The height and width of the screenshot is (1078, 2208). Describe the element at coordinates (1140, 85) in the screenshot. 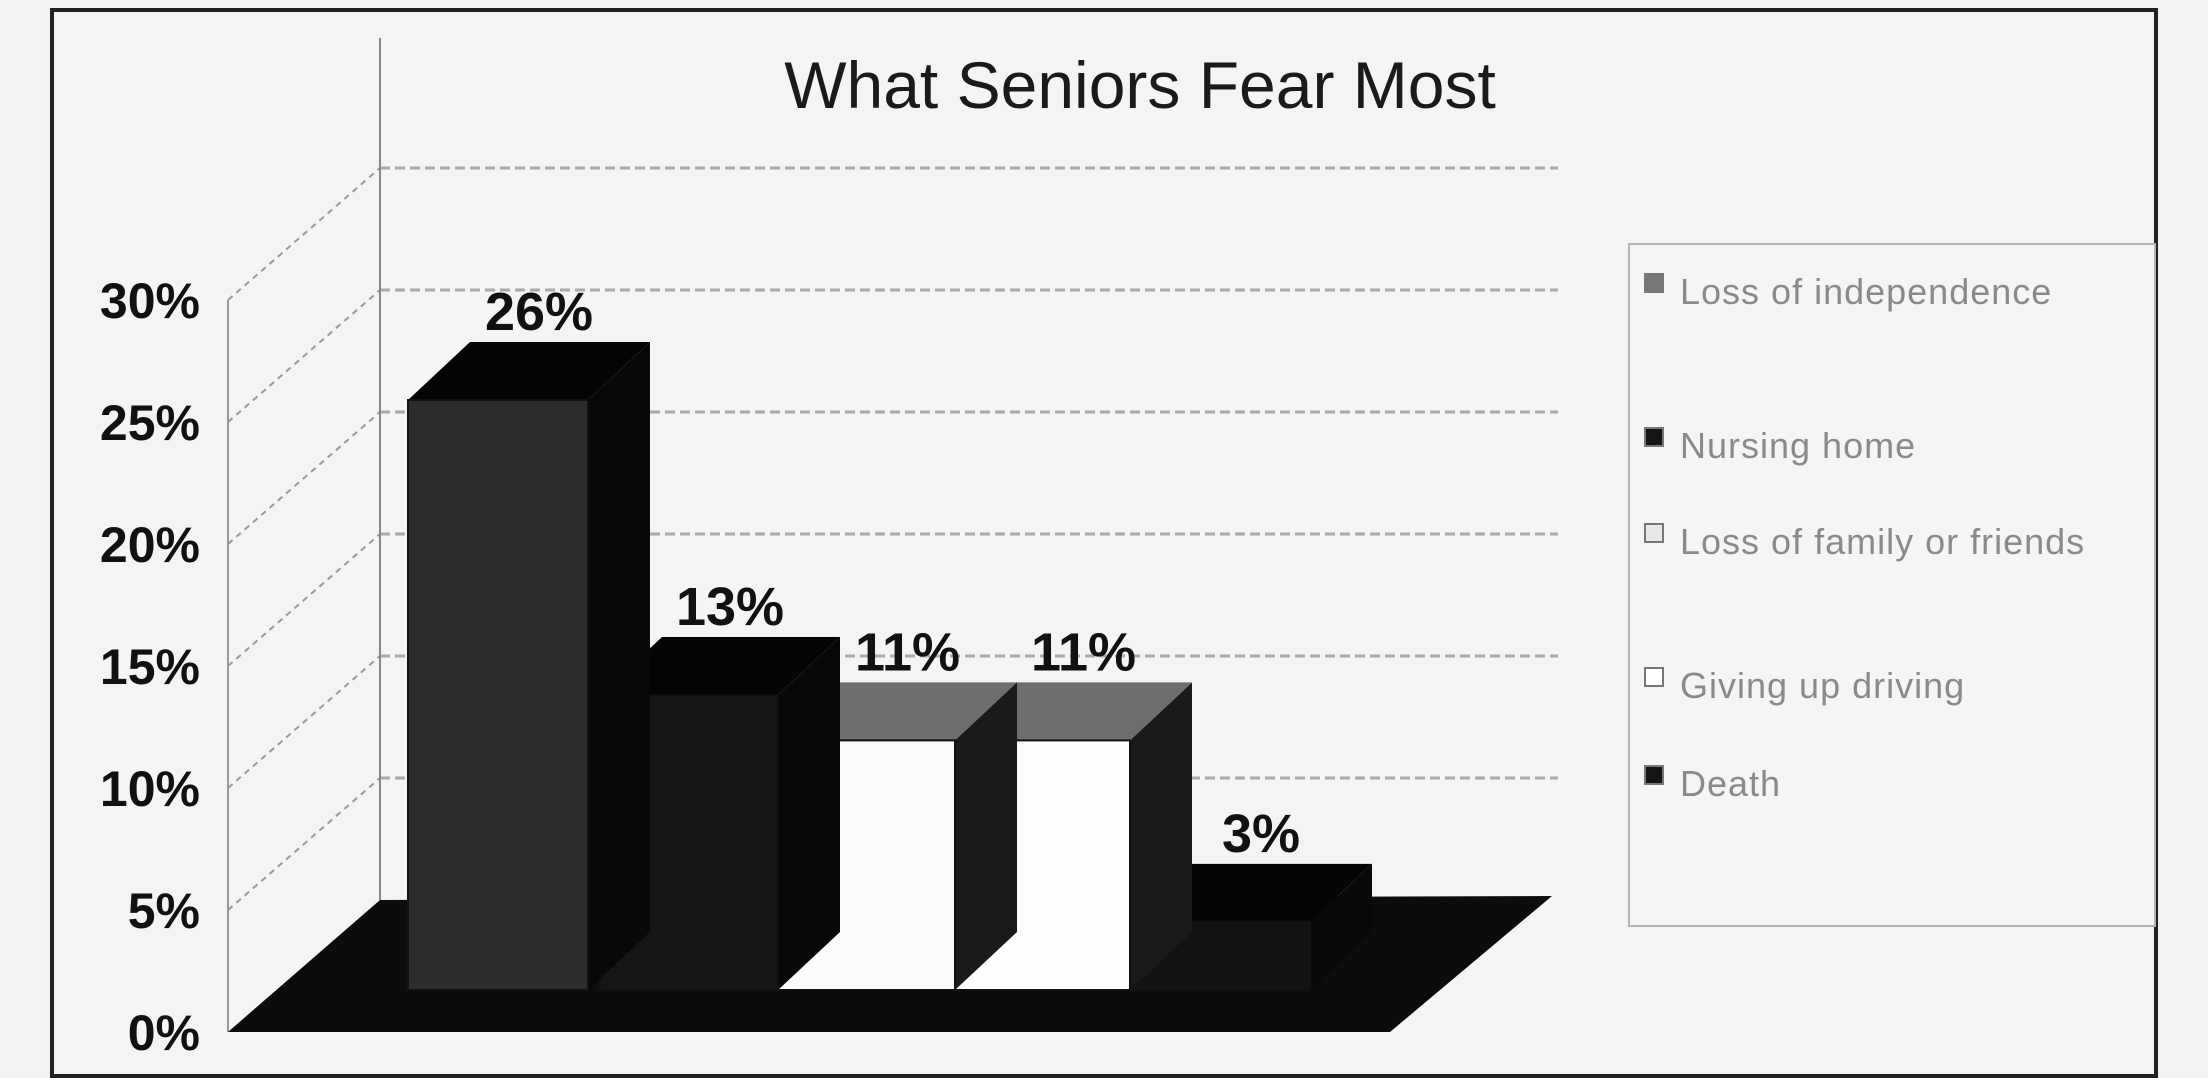

I see `chart-title: What Seniors Fear Most` at that location.